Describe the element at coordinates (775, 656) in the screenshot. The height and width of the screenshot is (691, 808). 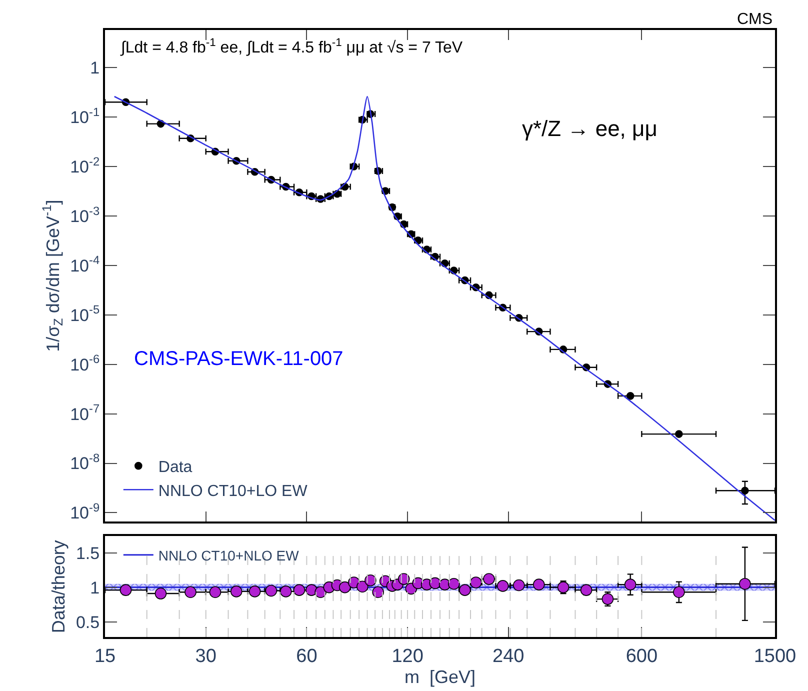
I see `x-tick-label: 1500` at that location.